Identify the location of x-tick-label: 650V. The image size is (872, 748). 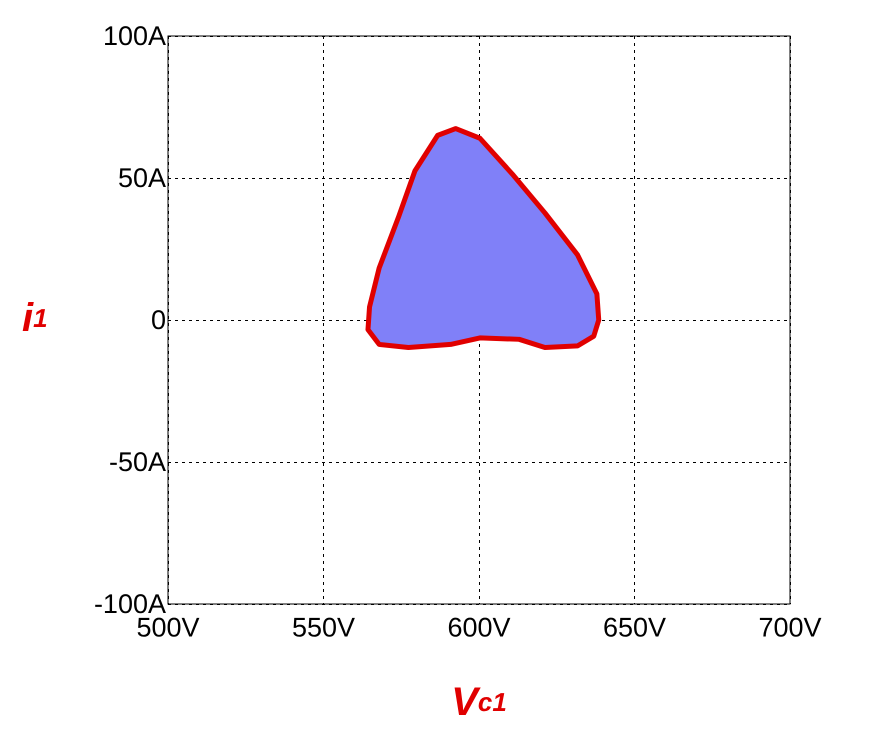
(634, 627).